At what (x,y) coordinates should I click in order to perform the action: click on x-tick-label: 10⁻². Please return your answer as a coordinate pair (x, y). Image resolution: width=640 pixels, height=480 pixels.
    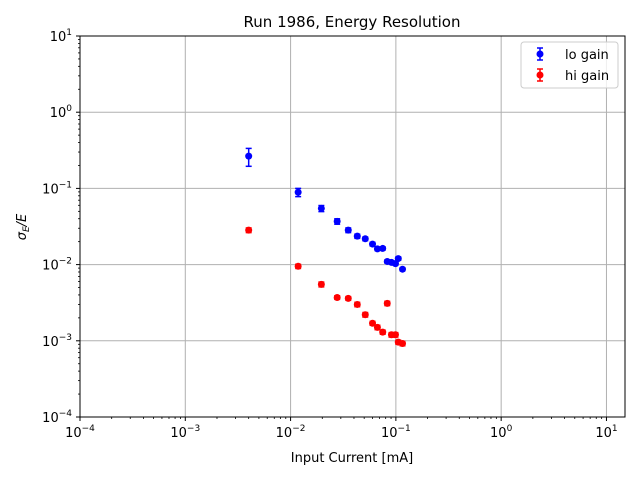
    Looking at the image, I should click on (291, 432).